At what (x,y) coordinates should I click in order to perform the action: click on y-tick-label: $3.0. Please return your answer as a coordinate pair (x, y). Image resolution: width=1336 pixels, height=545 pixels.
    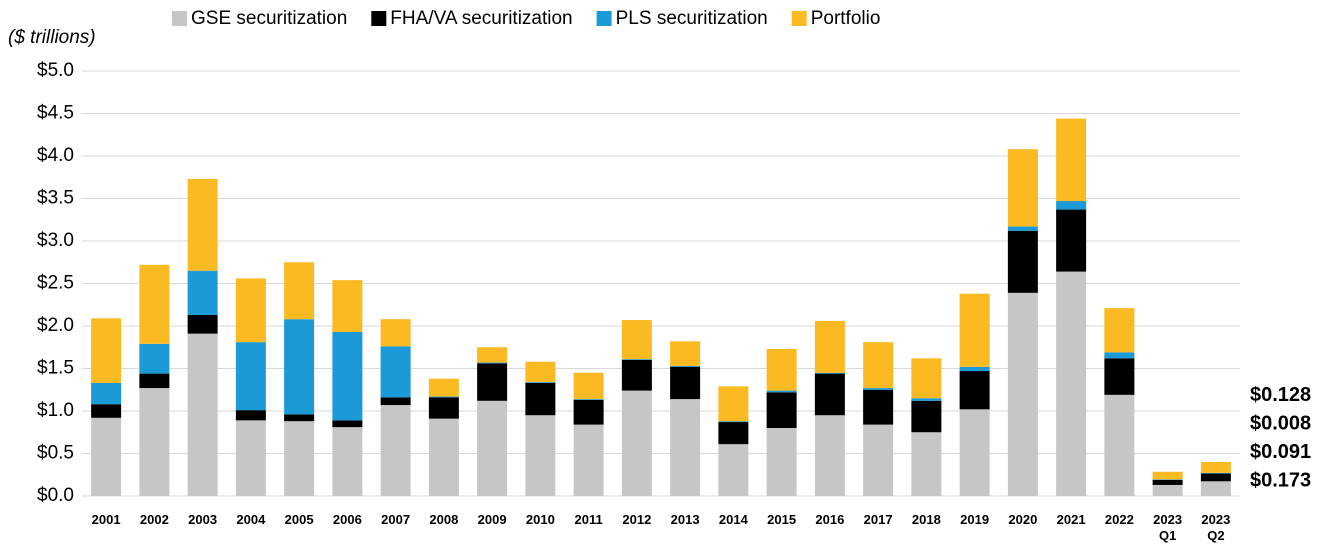
    Looking at the image, I should click on (55, 240).